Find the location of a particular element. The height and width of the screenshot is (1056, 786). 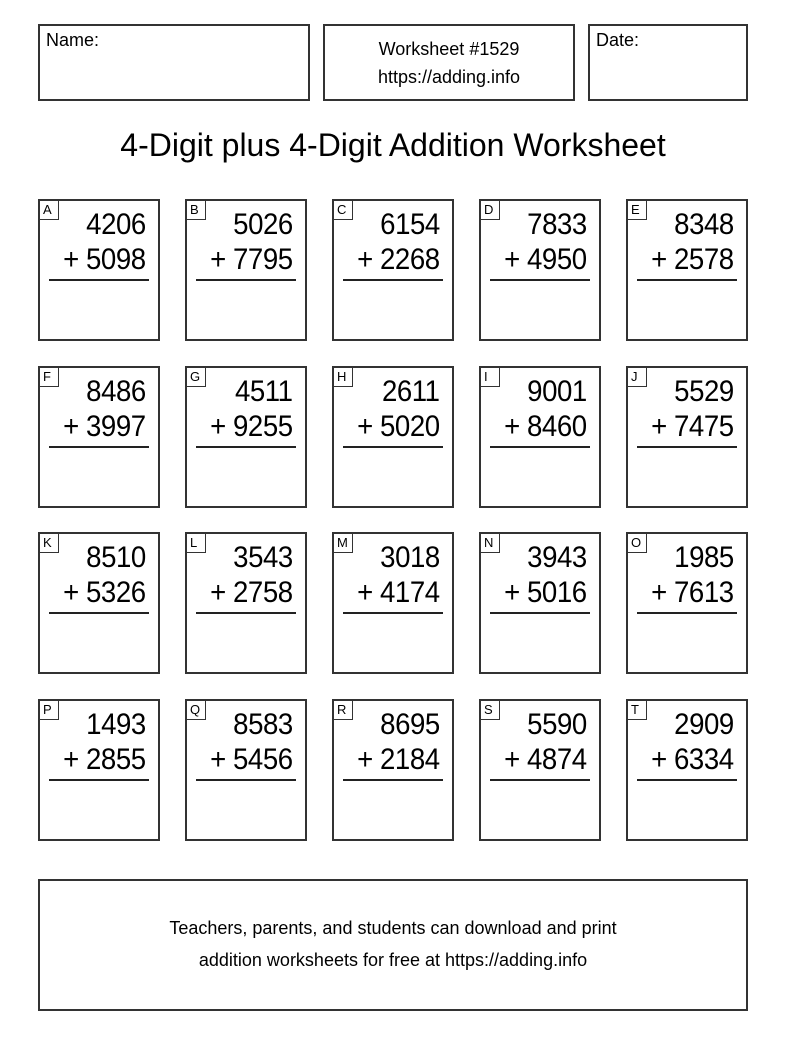

problem-label: S is located at coordinates (490, 710).